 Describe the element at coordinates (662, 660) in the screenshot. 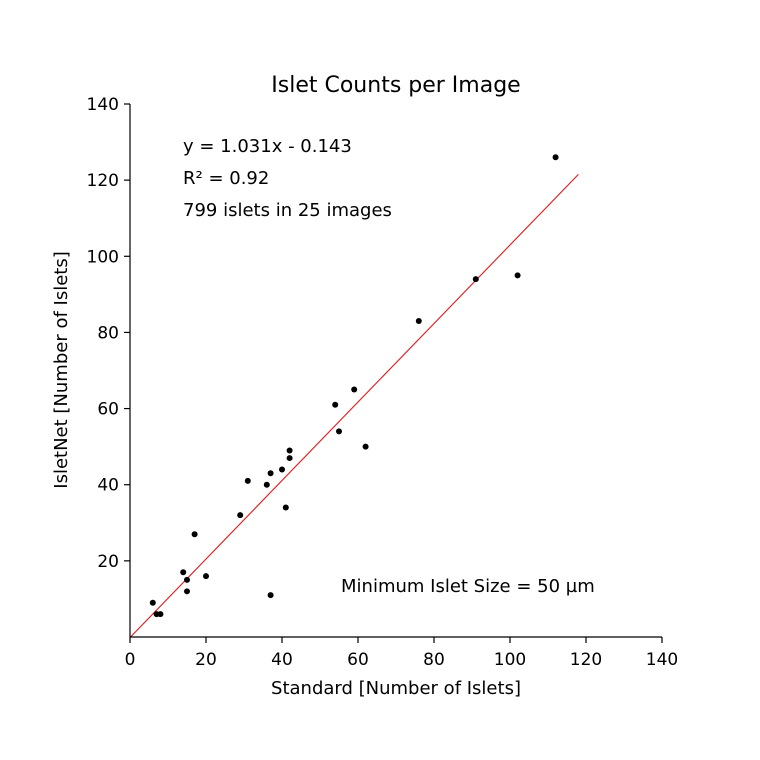

I see `x-tick-label: 140` at that location.